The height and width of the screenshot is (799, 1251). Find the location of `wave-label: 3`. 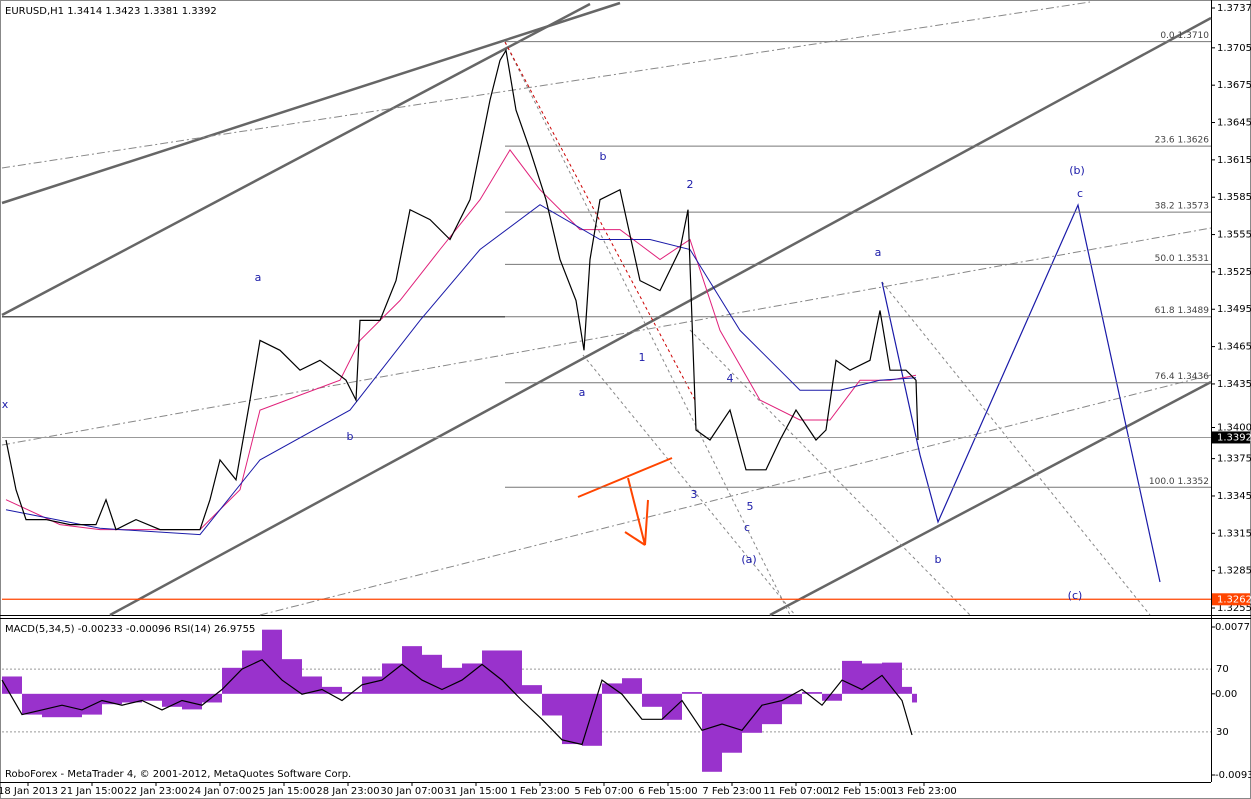

wave-label: 3 is located at coordinates (694, 494).